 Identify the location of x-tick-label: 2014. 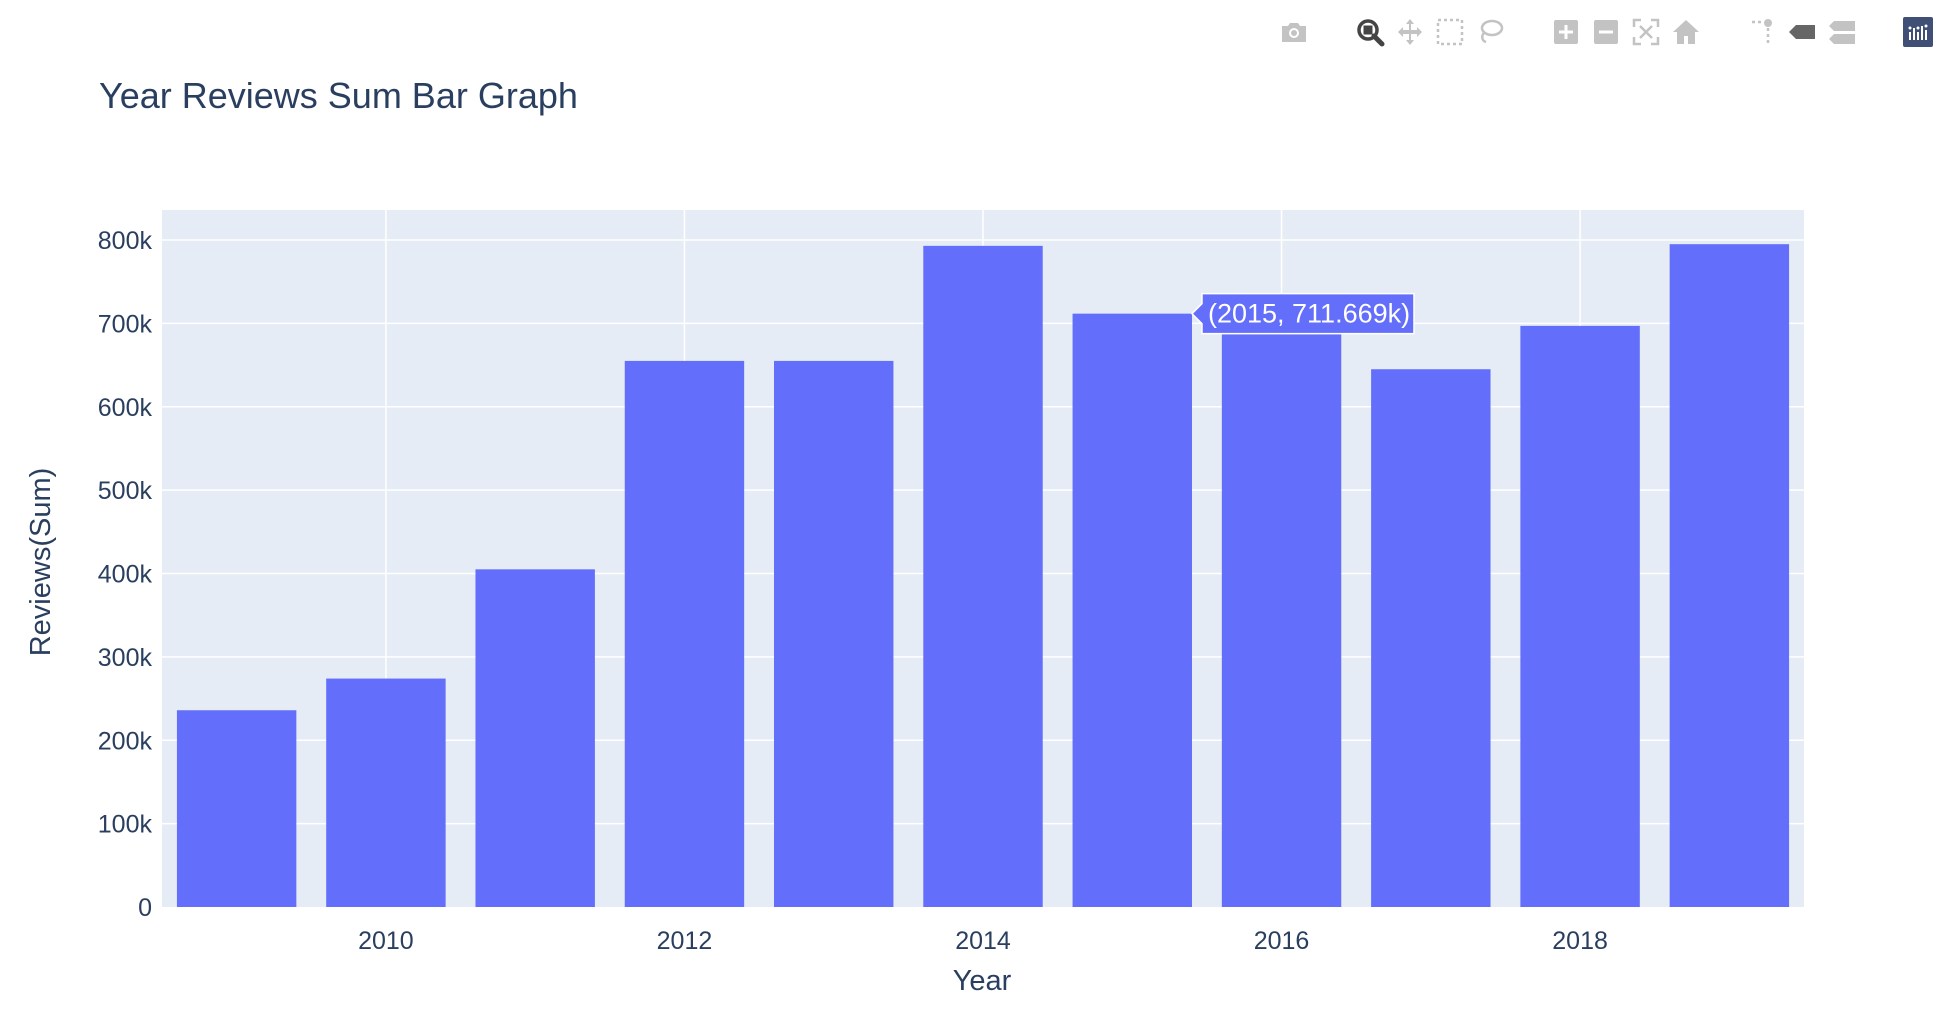
(983, 941).